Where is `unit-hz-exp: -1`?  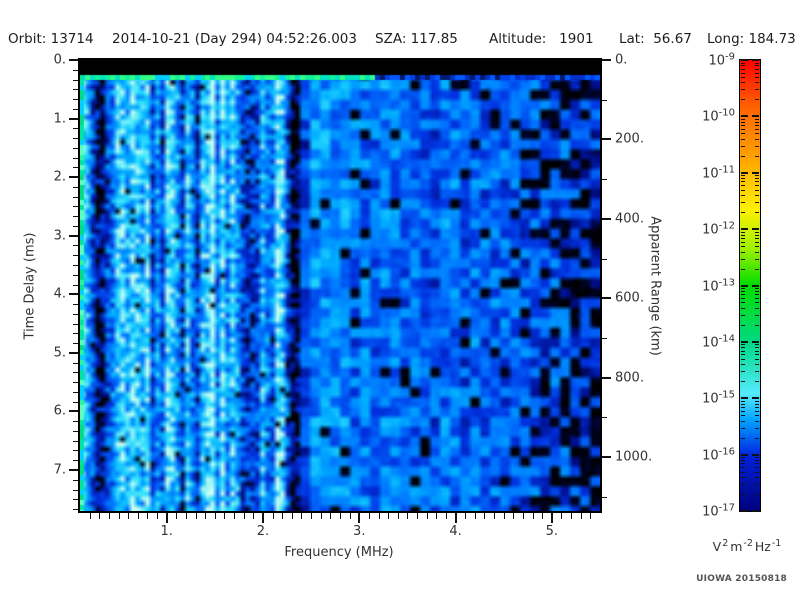
unit-hz-exp: -1 is located at coordinates (776, 543).